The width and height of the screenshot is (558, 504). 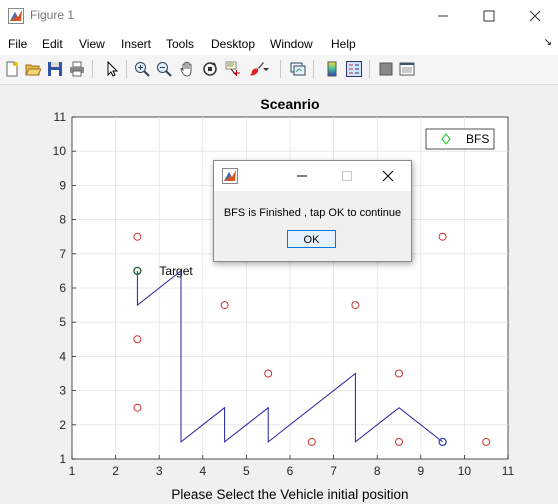 I want to click on menu-tools: Tools, so click(x=180, y=44).